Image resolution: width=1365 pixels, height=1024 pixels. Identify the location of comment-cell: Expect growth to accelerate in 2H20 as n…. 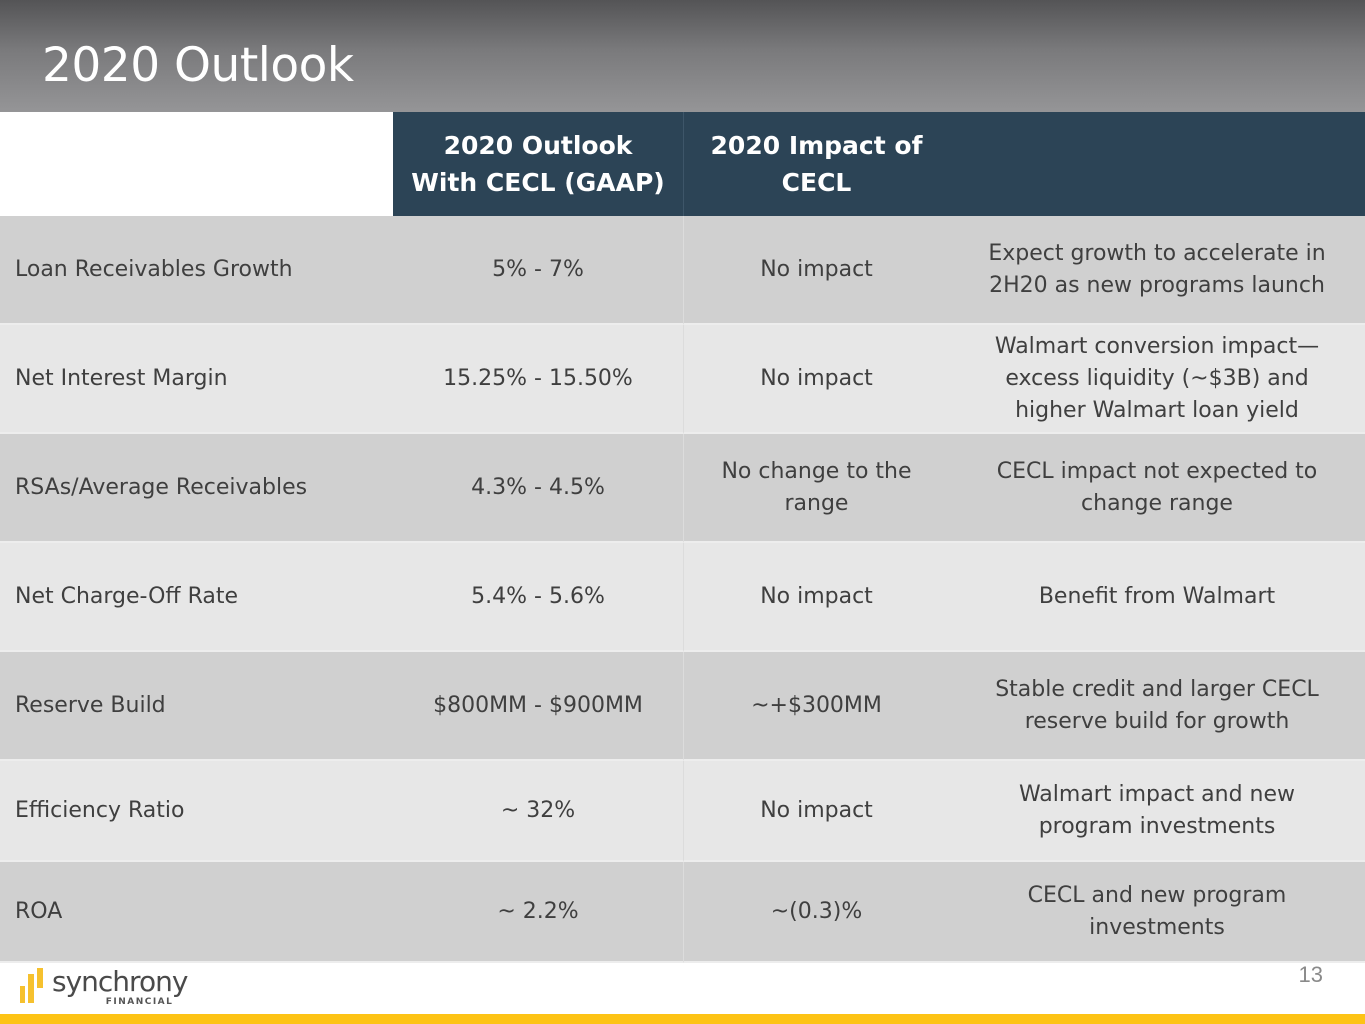
(1157, 270).